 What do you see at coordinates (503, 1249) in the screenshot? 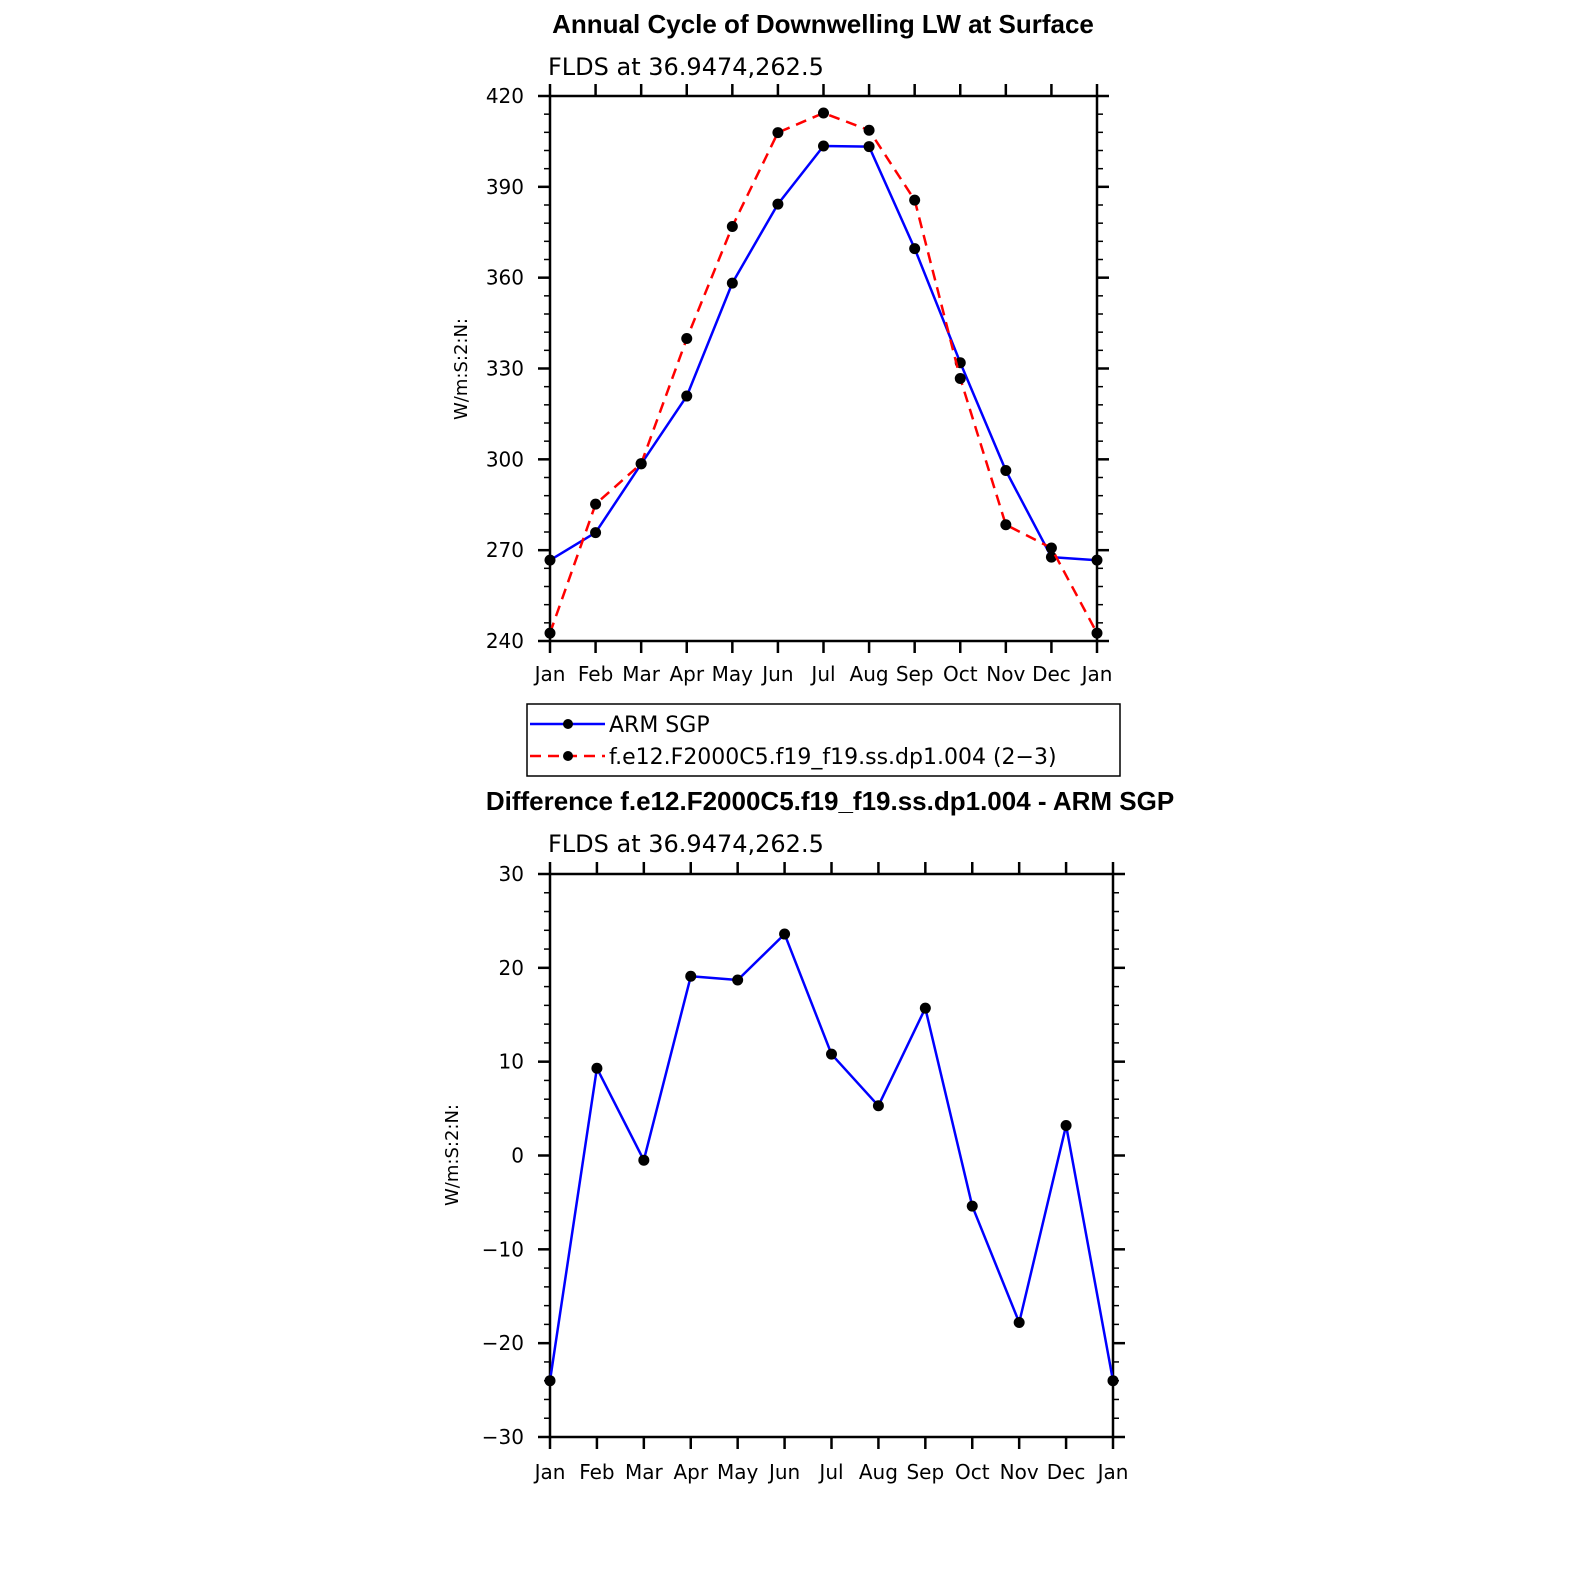
I see `y-tick-label: −10` at bounding box center [503, 1249].